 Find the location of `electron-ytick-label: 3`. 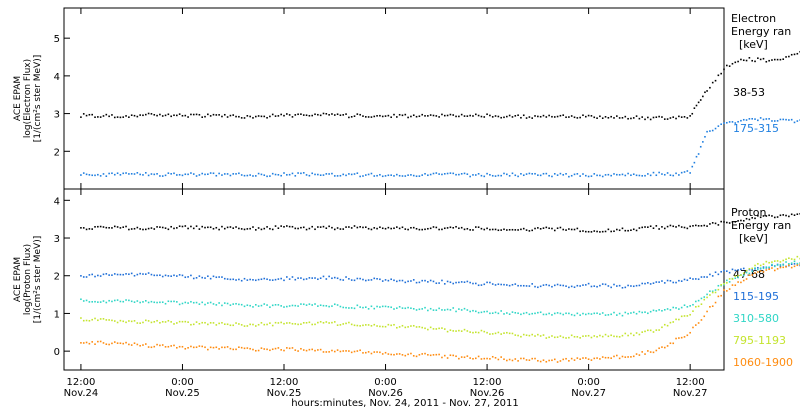

electron-ytick-label: 3 is located at coordinates (57, 115).